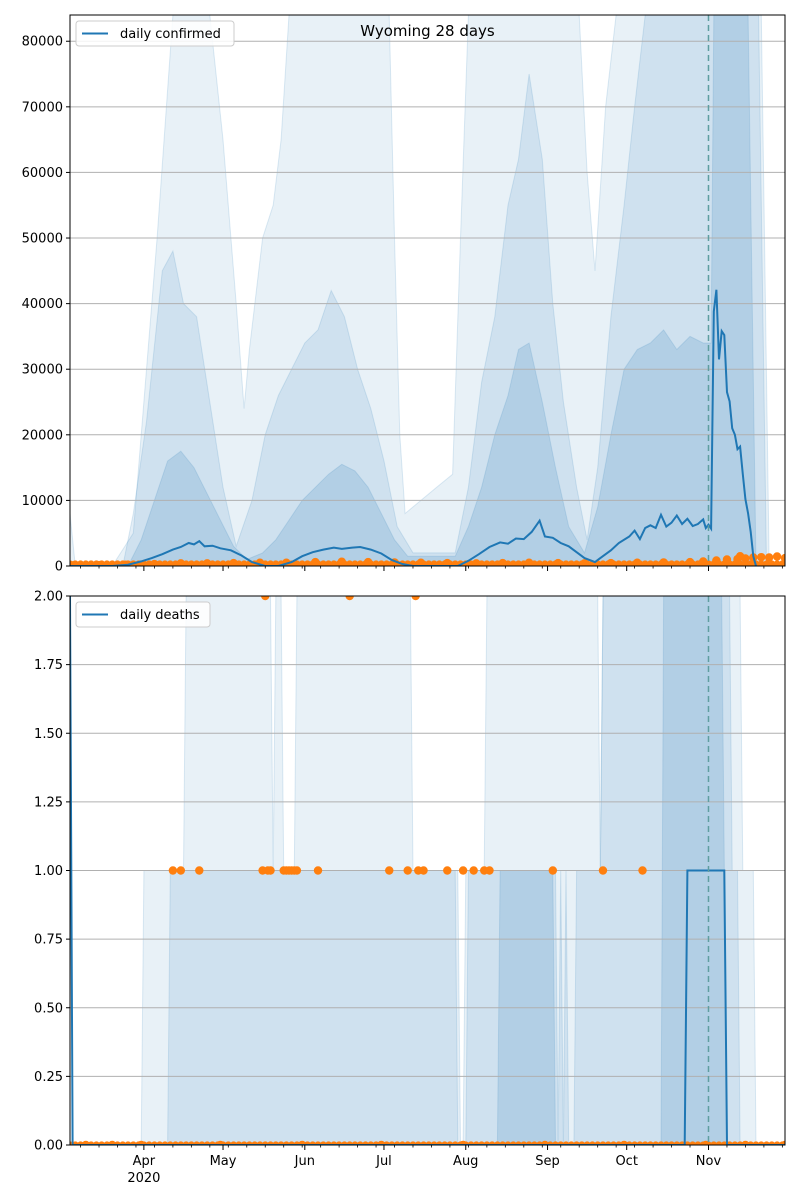  Describe the element at coordinates (42, 304) in the screenshot. I see `y-tick-label: 40000` at that location.